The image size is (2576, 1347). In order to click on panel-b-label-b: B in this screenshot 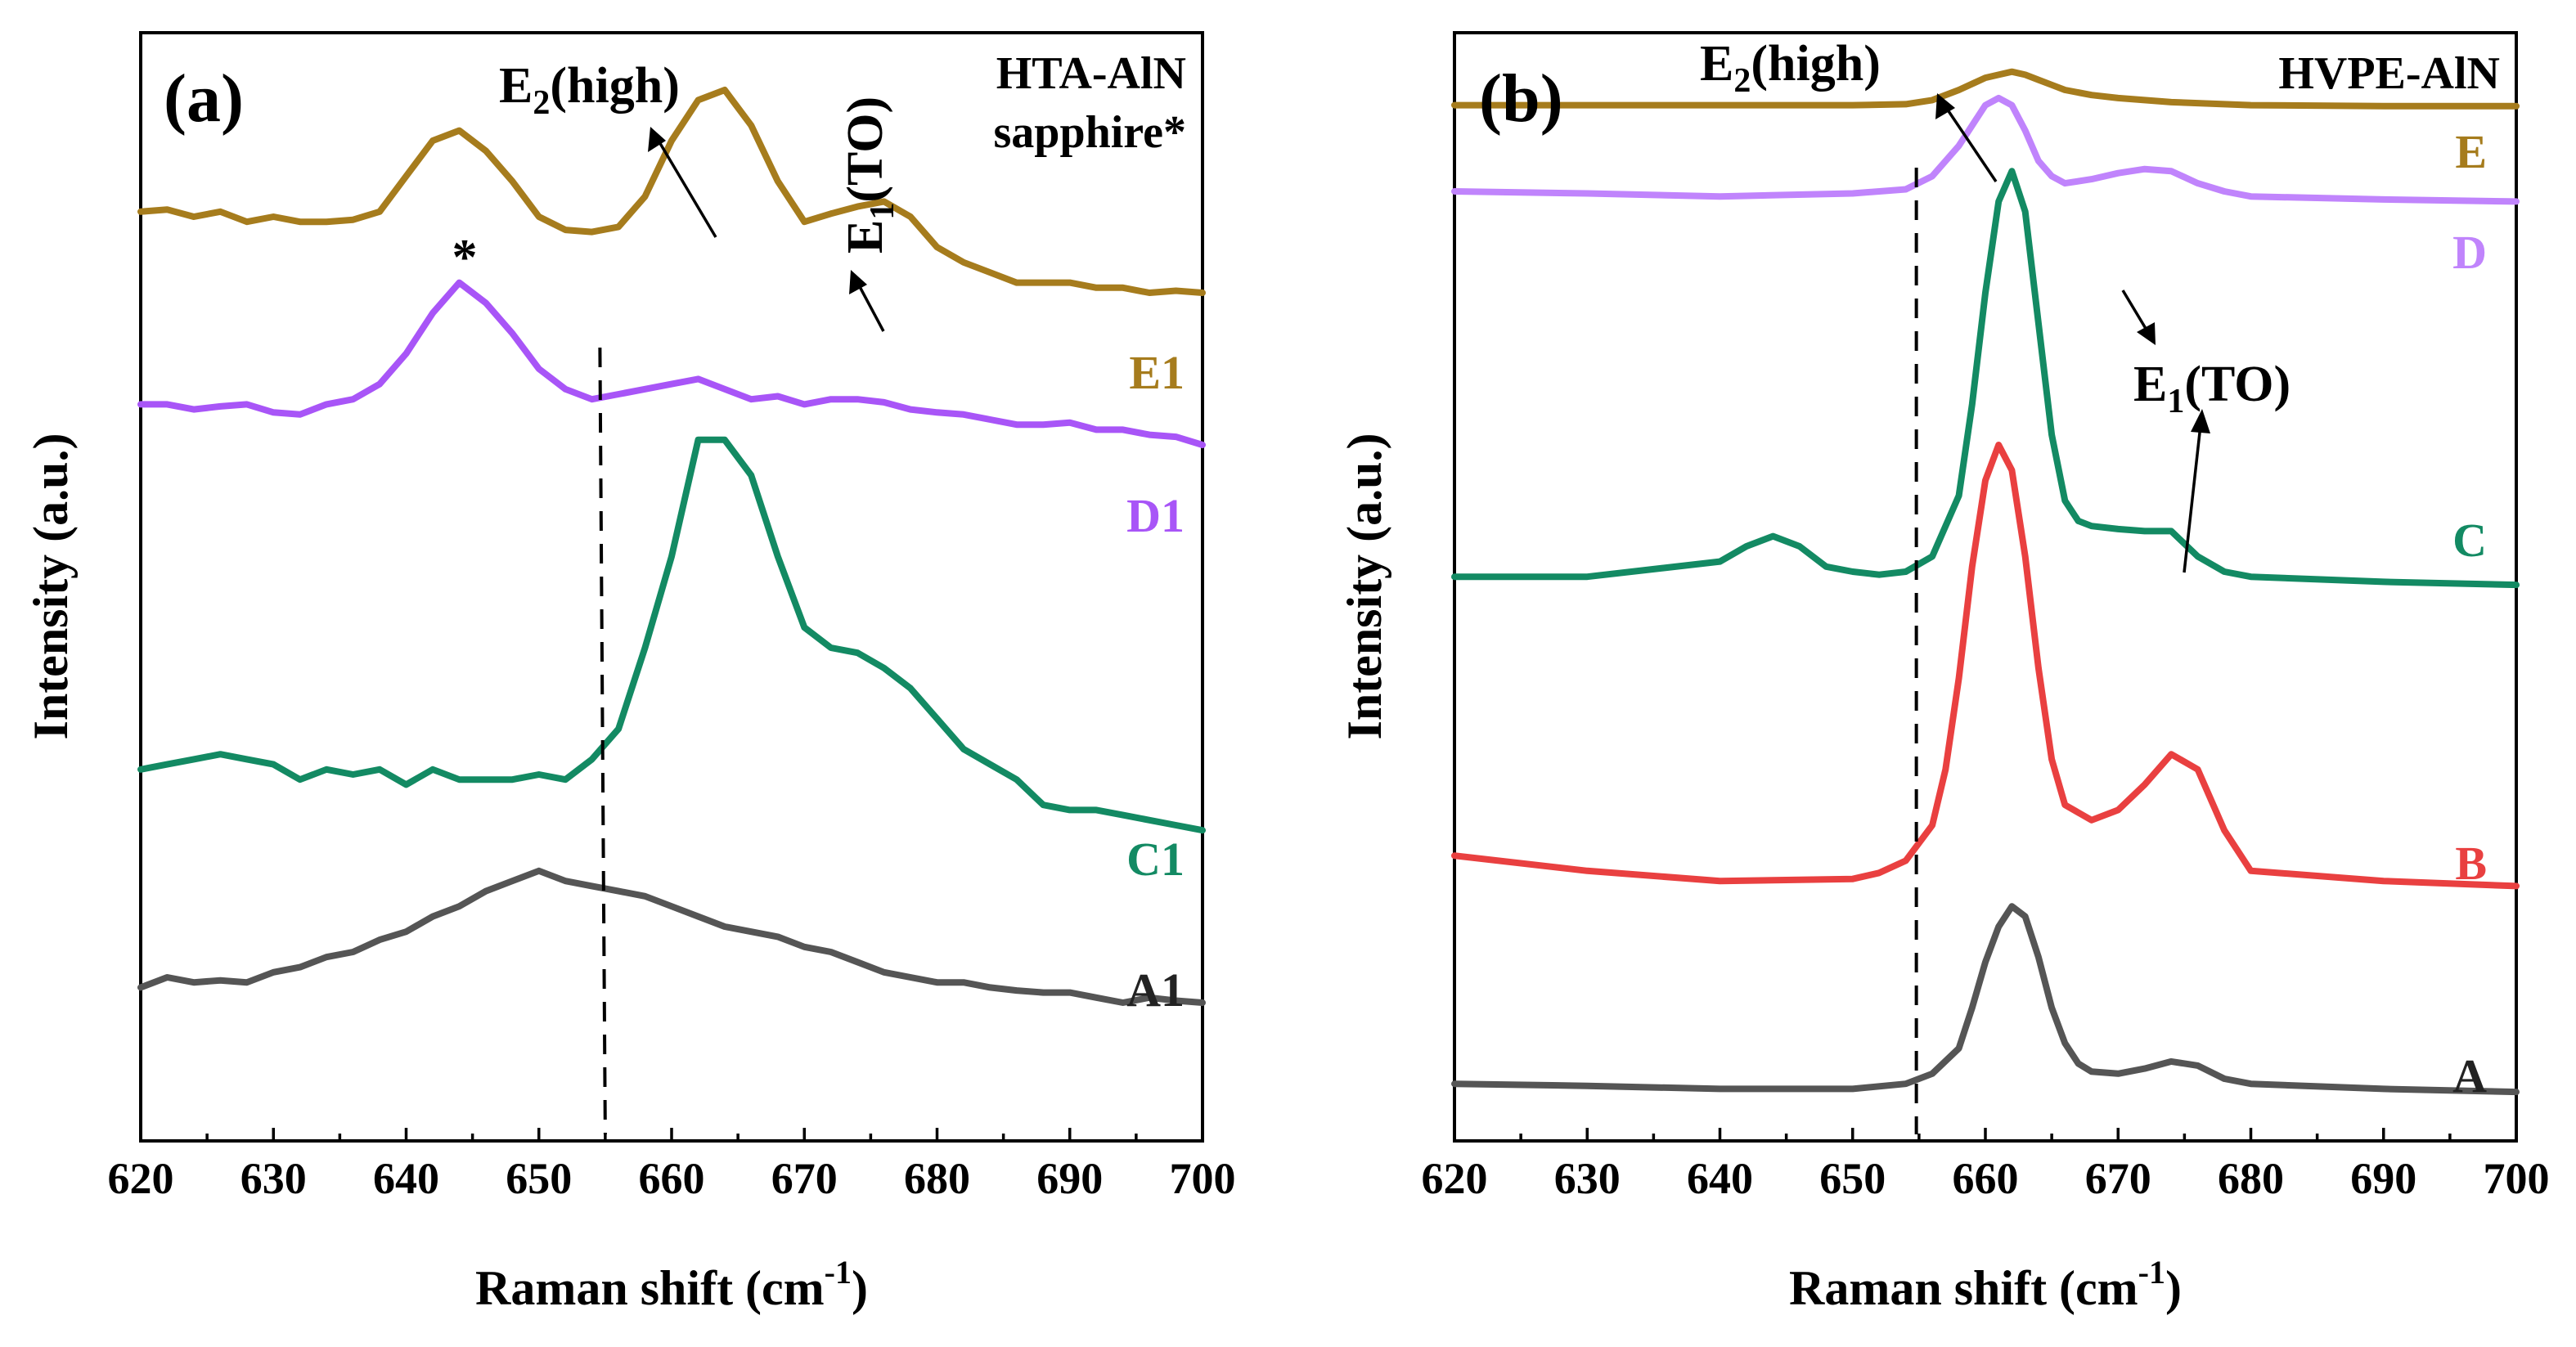, I will do `click(2471, 863)`.